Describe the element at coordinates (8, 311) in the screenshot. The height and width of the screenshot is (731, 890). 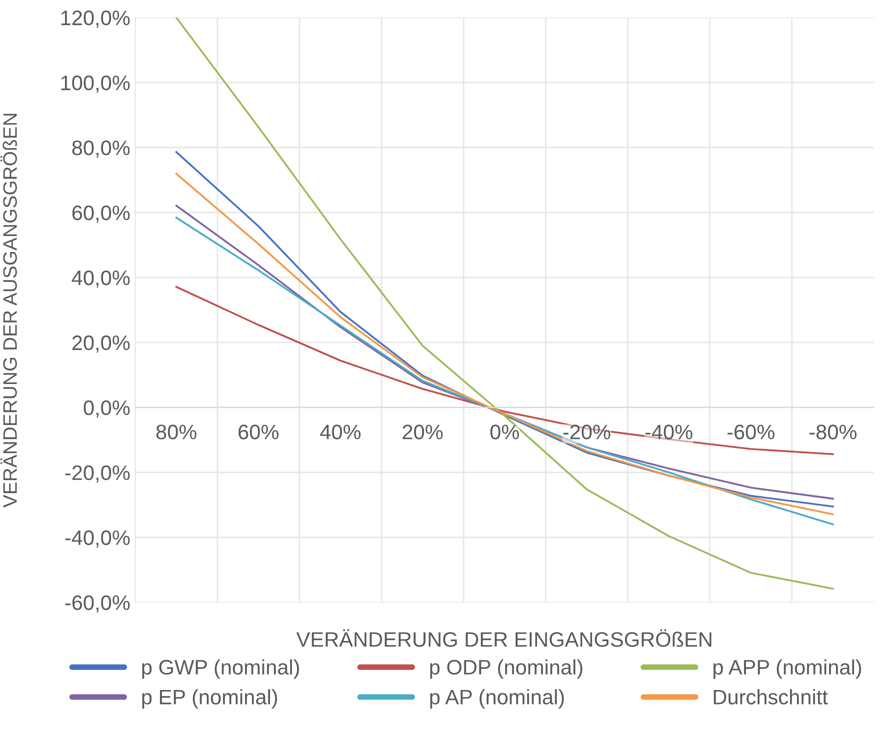
I see `y-axis-title: VERÄNDERUNG DER AUSGANGSGRÖßEN` at that location.